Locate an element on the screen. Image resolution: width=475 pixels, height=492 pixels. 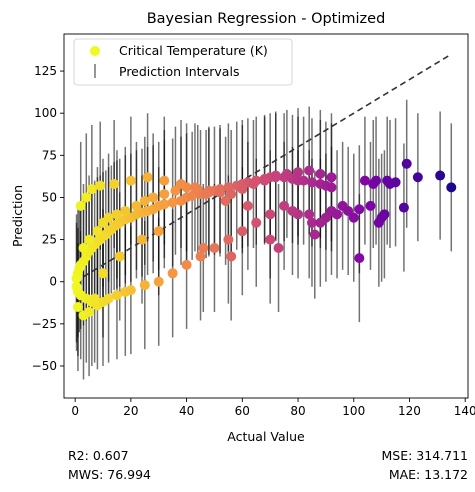
legend-label-intervals: Prediction Intervals is located at coordinates (179, 71).